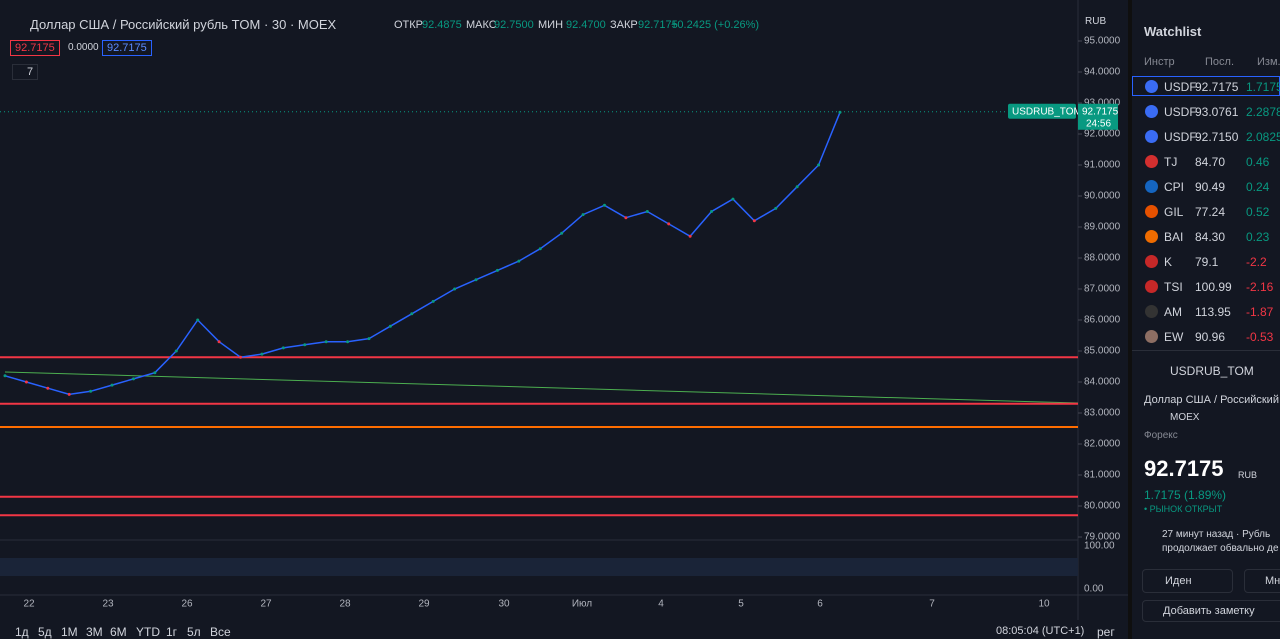 The image size is (1280, 639). What do you see at coordinates (1213, 287) in the screenshot?
I see `row-last: 100.99` at bounding box center [1213, 287].